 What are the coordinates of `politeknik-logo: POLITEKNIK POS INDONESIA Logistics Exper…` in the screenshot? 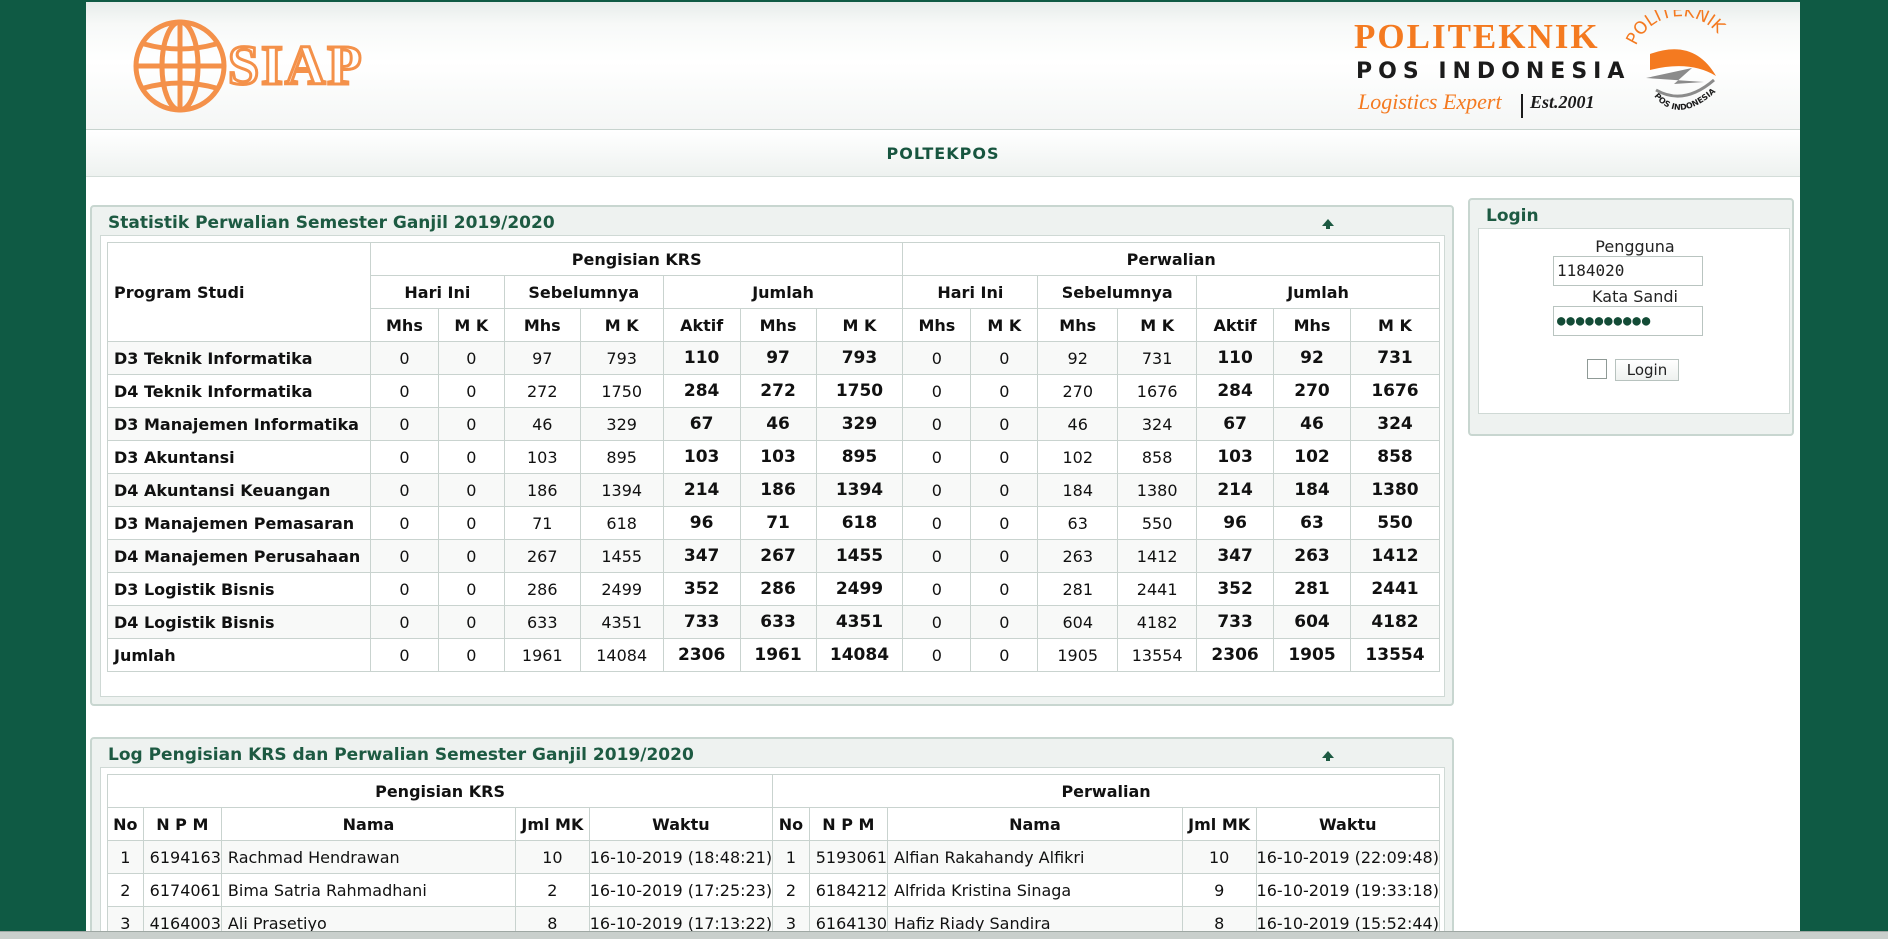 It's located at (1564, 69).